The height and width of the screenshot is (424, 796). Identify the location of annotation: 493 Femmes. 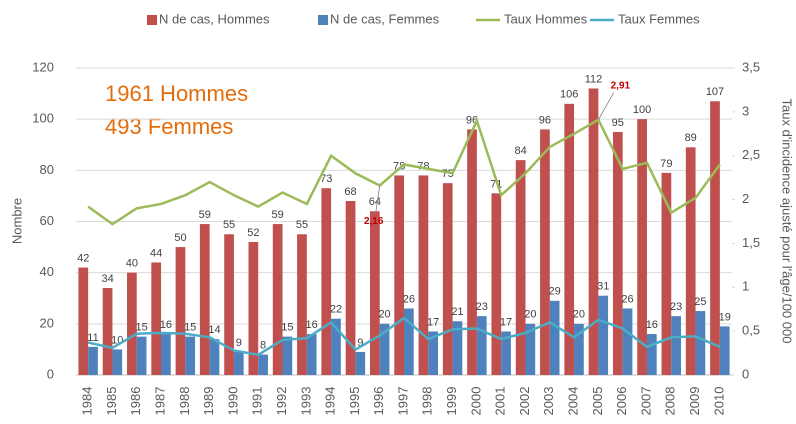
(169, 126).